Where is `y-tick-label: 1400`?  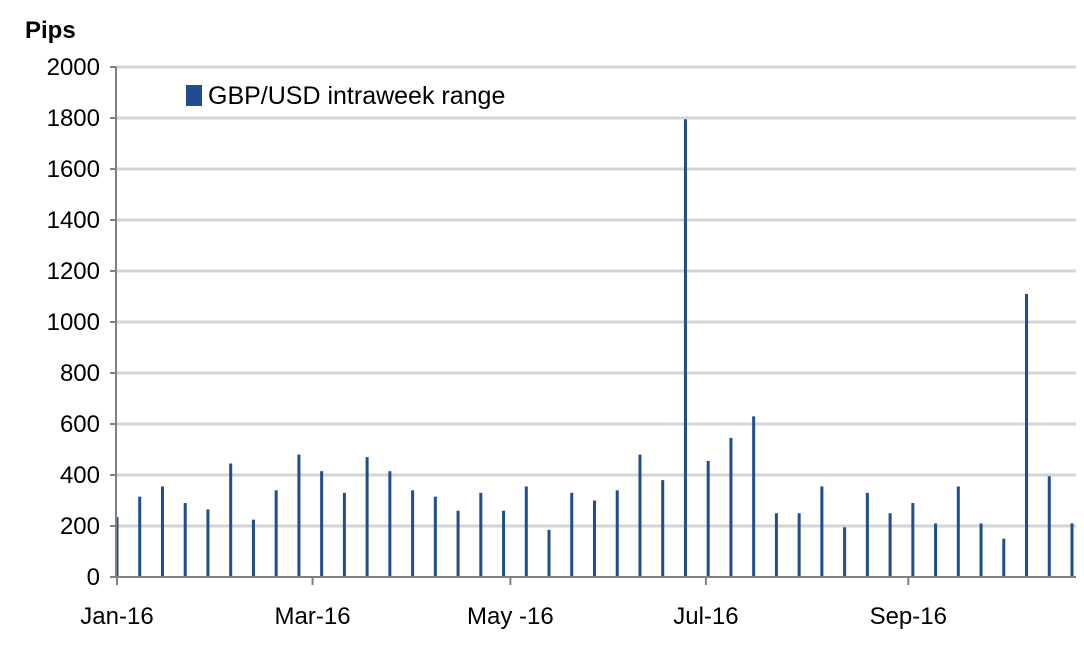 y-tick-label: 1400 is located at coordinates (73, 220).